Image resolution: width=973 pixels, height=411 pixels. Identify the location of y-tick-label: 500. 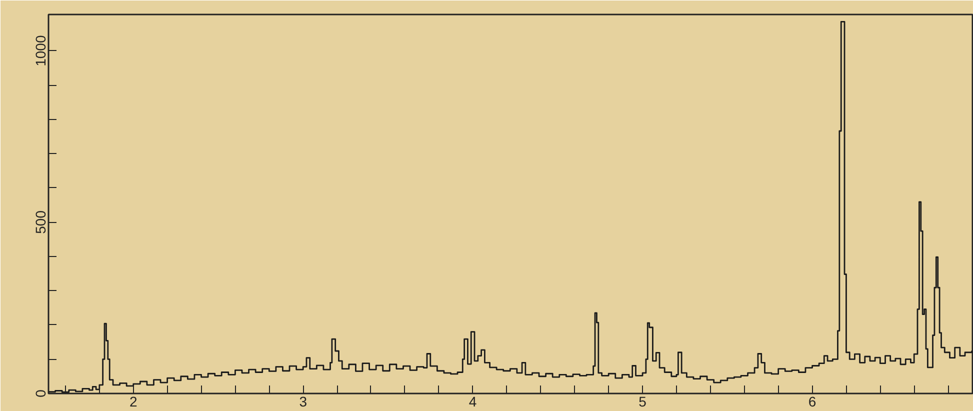
(40, 222).